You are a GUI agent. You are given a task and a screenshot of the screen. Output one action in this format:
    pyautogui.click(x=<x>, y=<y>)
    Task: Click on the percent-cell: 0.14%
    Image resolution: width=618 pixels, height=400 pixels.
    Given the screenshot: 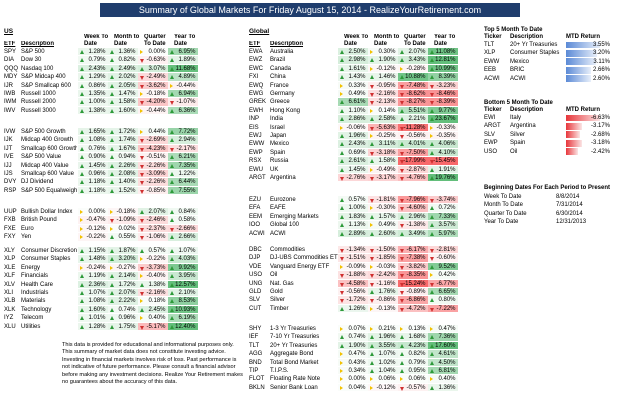 What is the action you would take?
    pyautogui.click(x=383, y=111)
    